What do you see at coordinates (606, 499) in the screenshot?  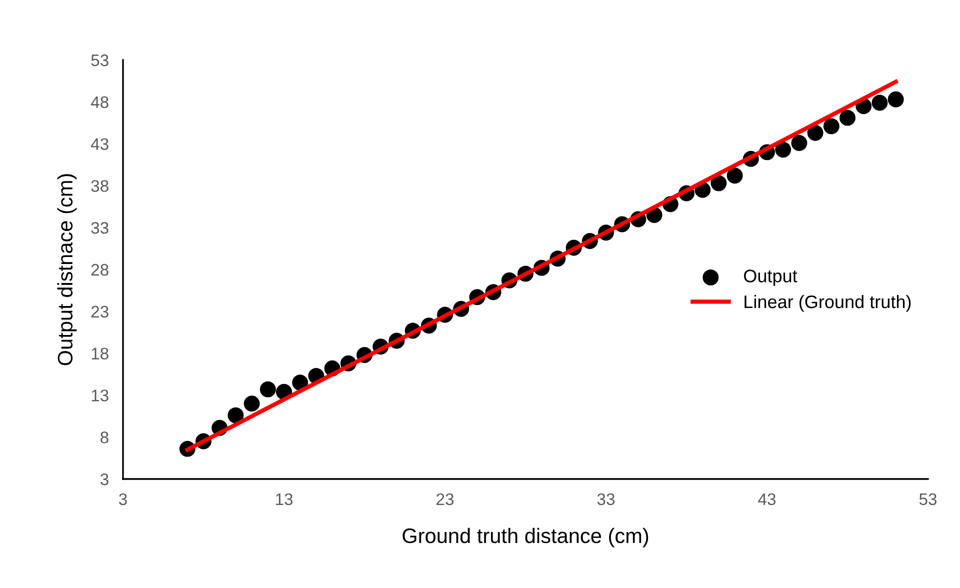 I see `x-tick-label: 33` at bounding box center [606, 499].